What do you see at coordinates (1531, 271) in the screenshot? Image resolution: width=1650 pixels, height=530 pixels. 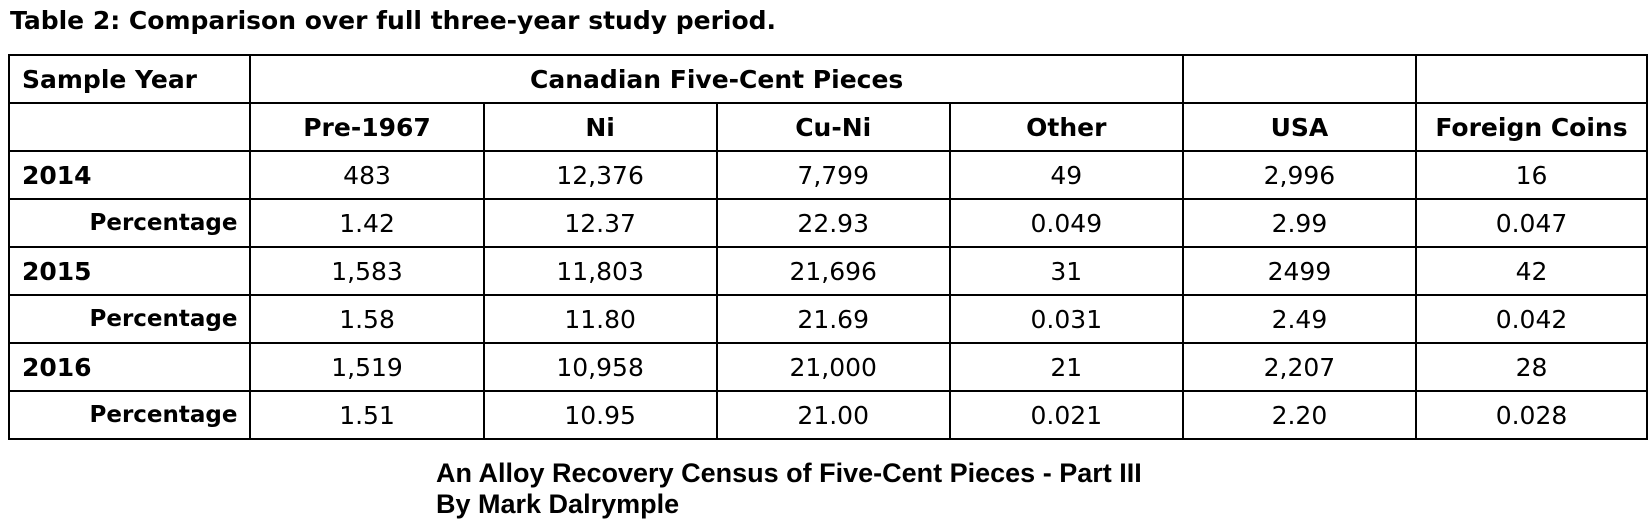 I see `count-cell: 42` at bounding box center [1531, 271].